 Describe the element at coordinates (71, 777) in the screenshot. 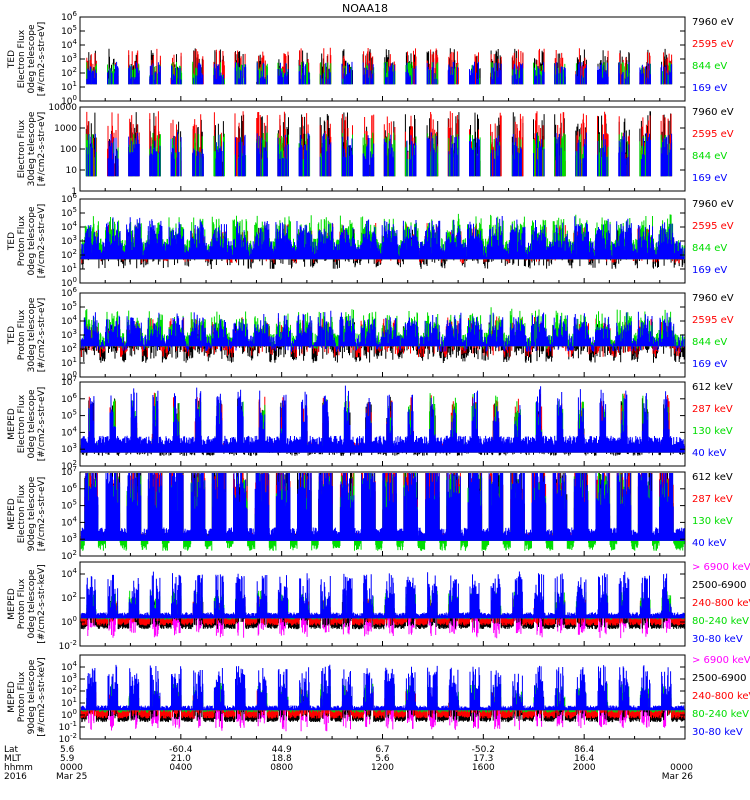

I see `x-tick-label: Mar 25` at that location.